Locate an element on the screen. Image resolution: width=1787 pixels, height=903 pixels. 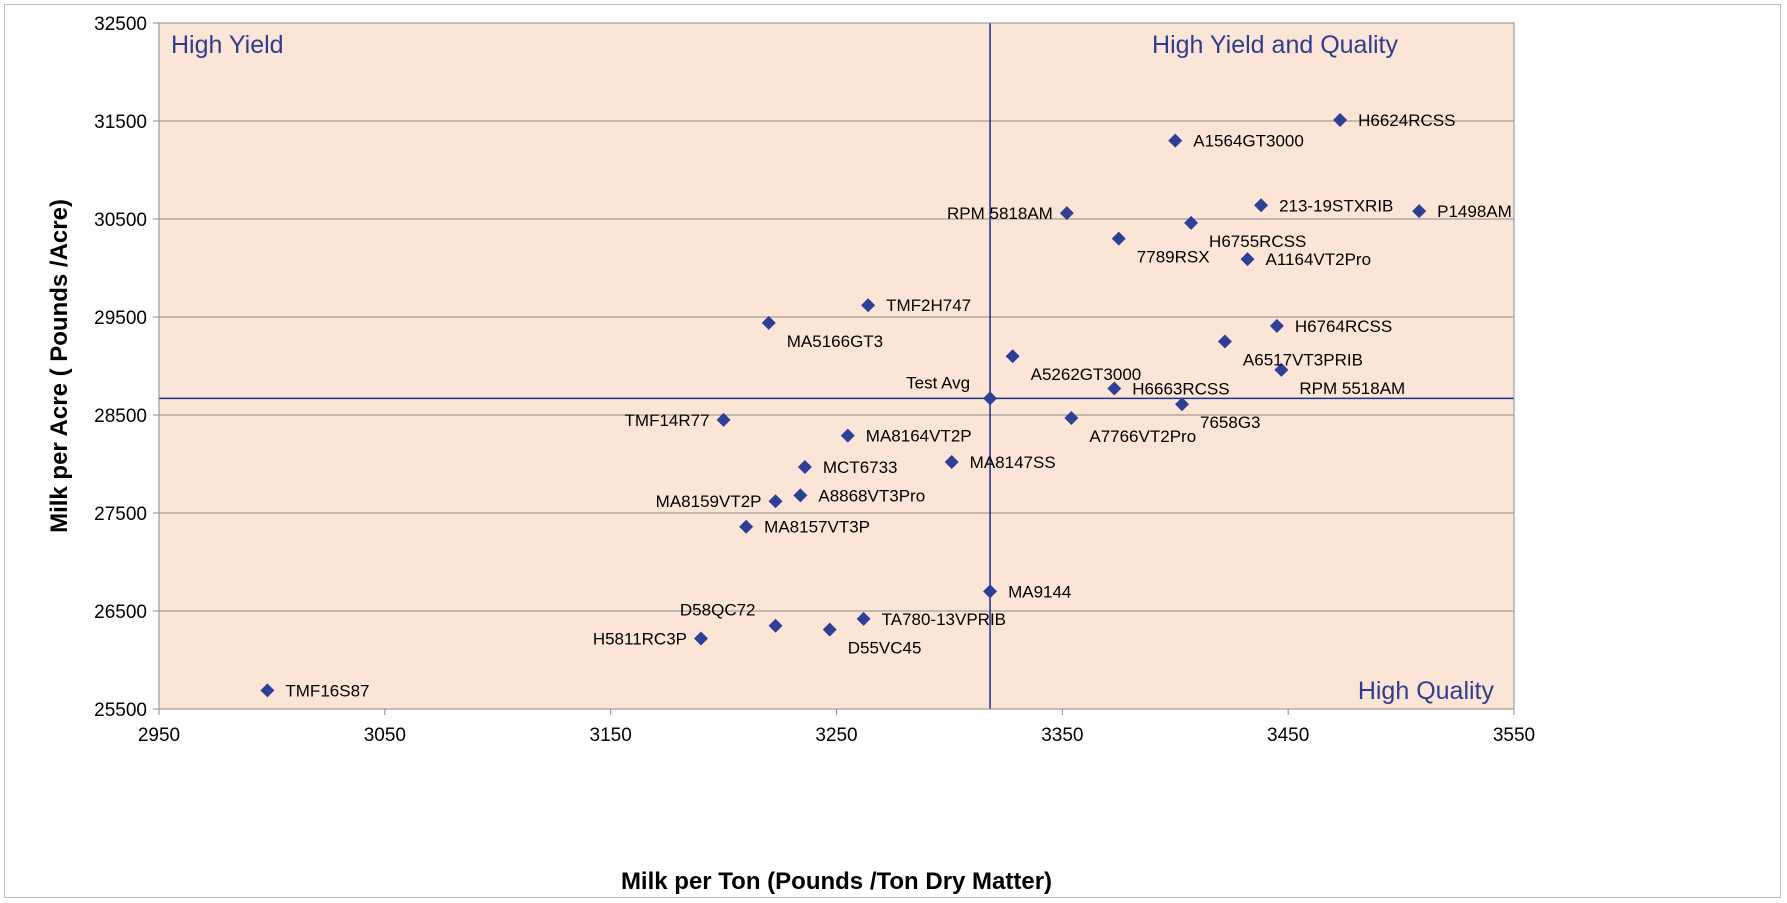
point-label: A6517VT3PRIB is located at coordinates (1303, 360).